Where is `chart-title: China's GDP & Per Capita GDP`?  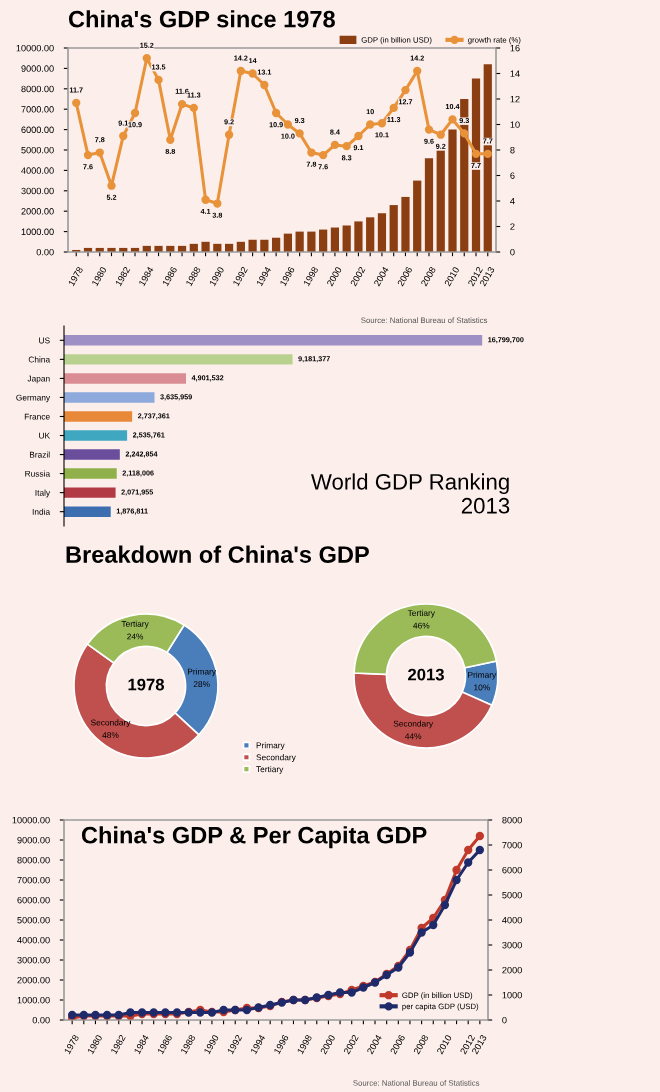 chart-title: China's GDP & Per Capita GDP is located at coordinates (254, 837).